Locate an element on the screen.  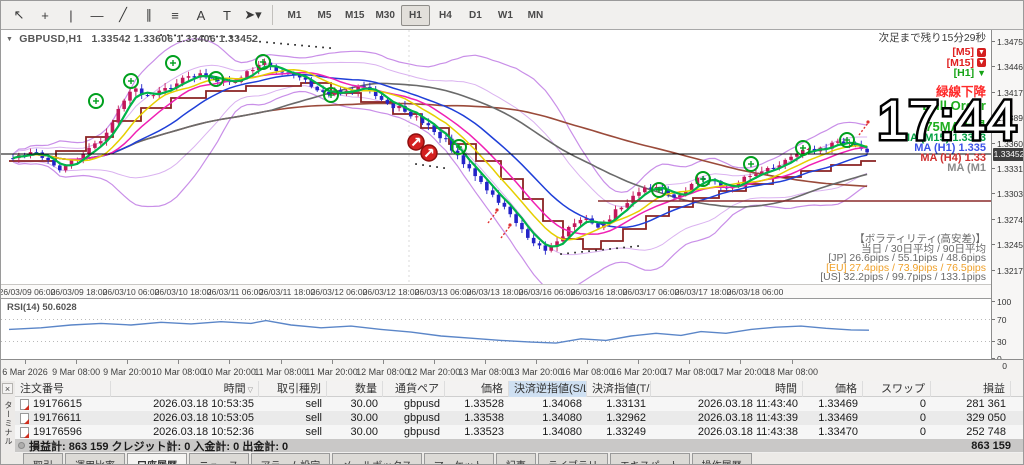
bottom-tab-11: 操作履歴 is located at coordinates (721, 458).